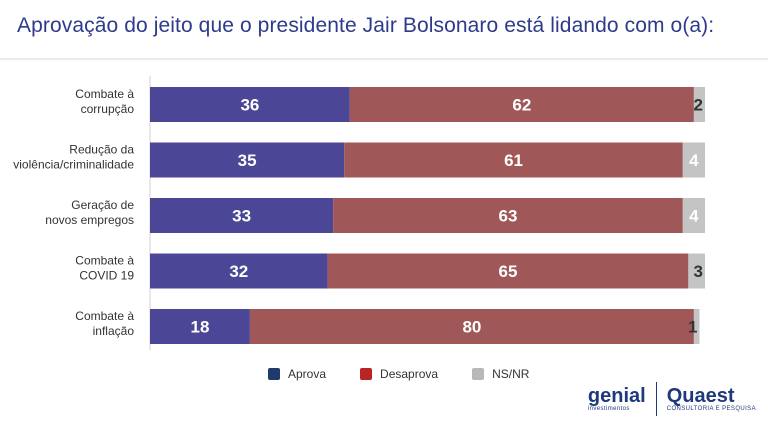 Image resolution: width=768 pixels, height=426 pixels. What do you see at coordinates (89, 220) in the screenshot?
I see `category-label: novos empregos` at bounding box center [89, 220].